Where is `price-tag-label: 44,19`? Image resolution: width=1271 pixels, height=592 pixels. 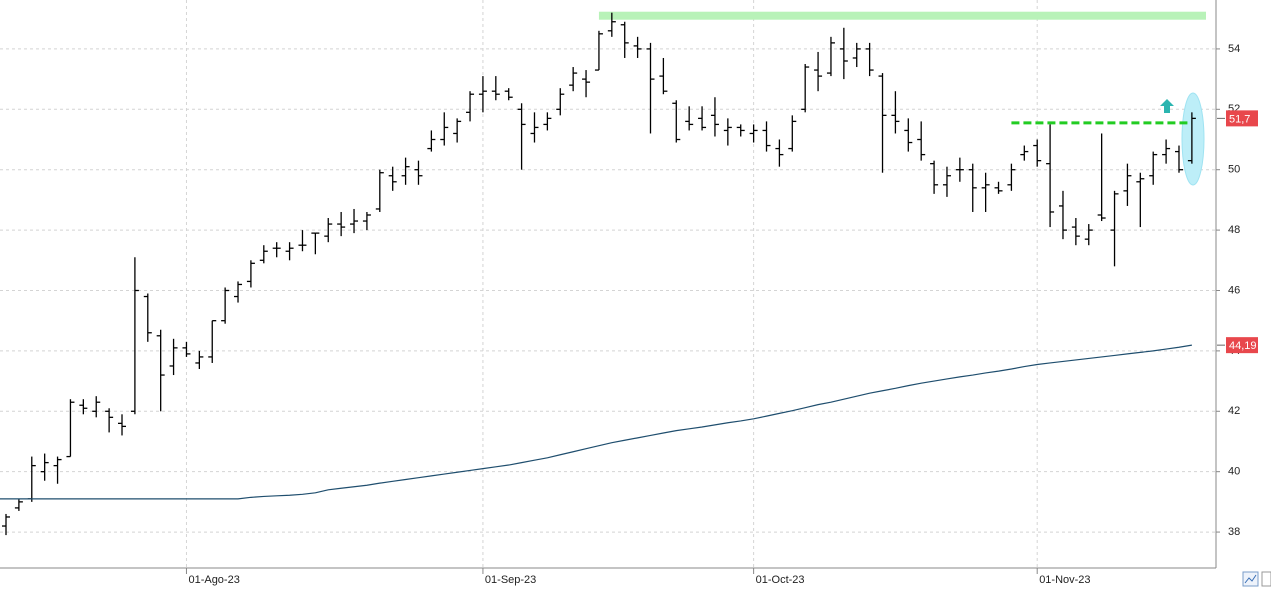
price-tag-label: 44,19 is located at coordinates (1243, 346).